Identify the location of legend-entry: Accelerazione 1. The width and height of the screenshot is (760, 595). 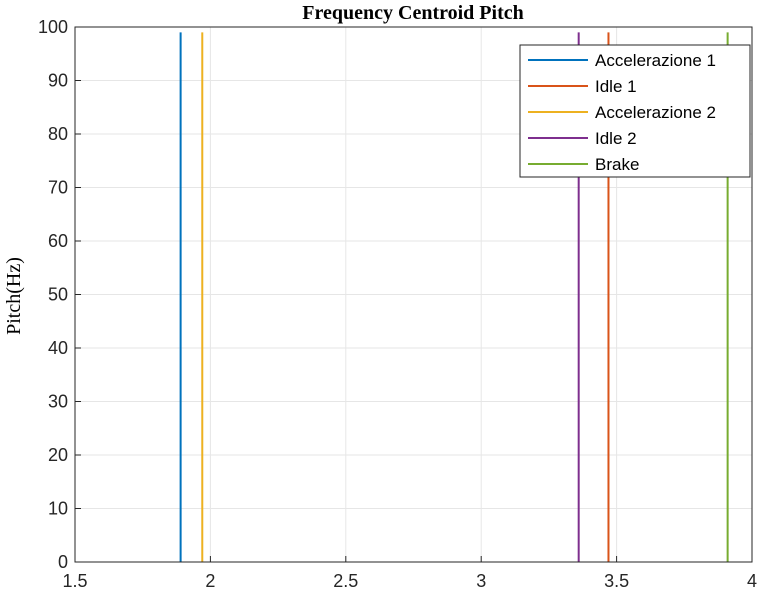
(655, 60).